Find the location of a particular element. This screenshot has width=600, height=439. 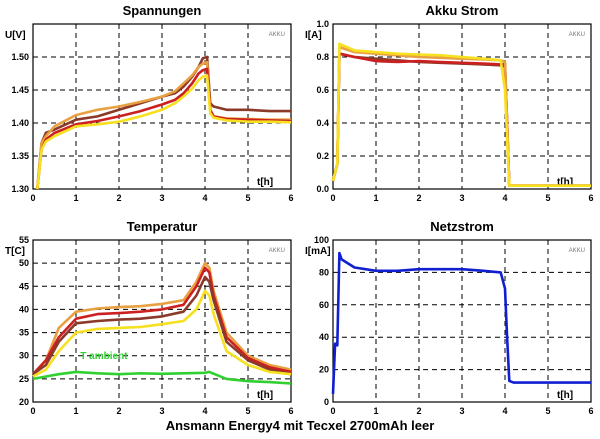

y-tick-label: 55 is located at coordinates (24, 240).